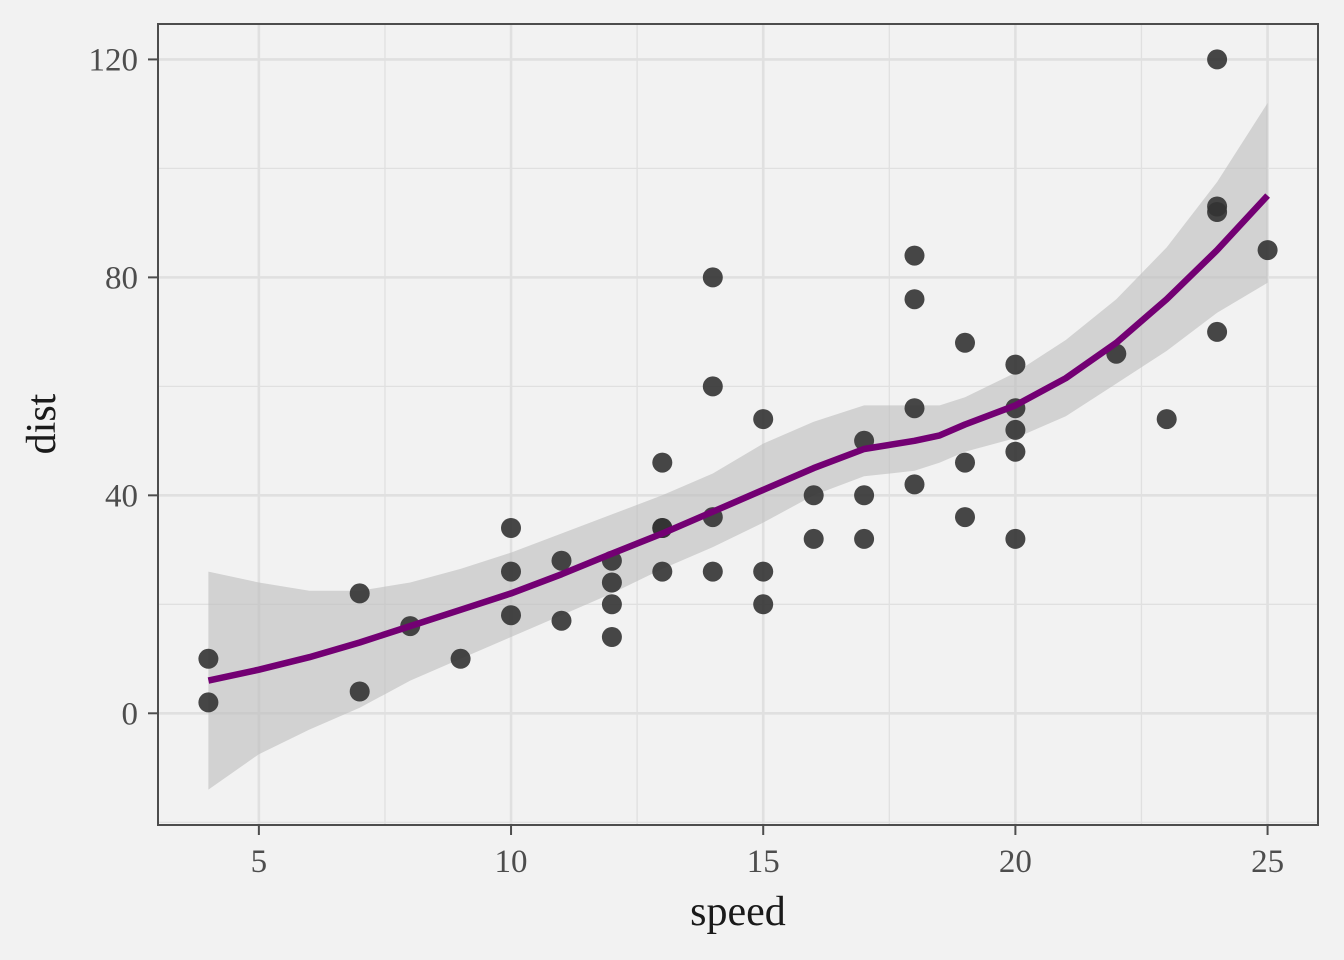 This screenshot has width=1344, height=960. Describe the element at coordinates (738, 912) in the screenshot. I see `x-axis-title: speed` at that location.